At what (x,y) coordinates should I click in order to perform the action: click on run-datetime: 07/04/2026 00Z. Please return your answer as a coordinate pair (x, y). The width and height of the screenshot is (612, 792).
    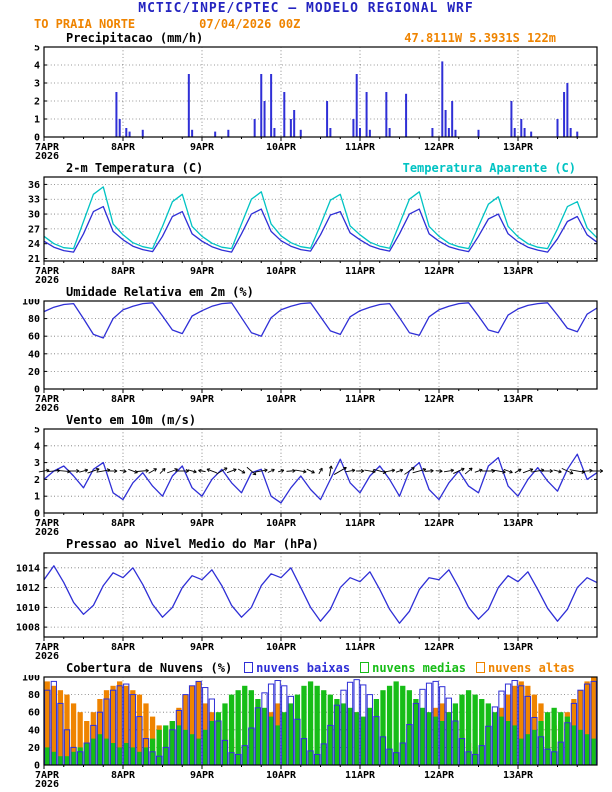
    Looking at the image, I should click on (250, 24).